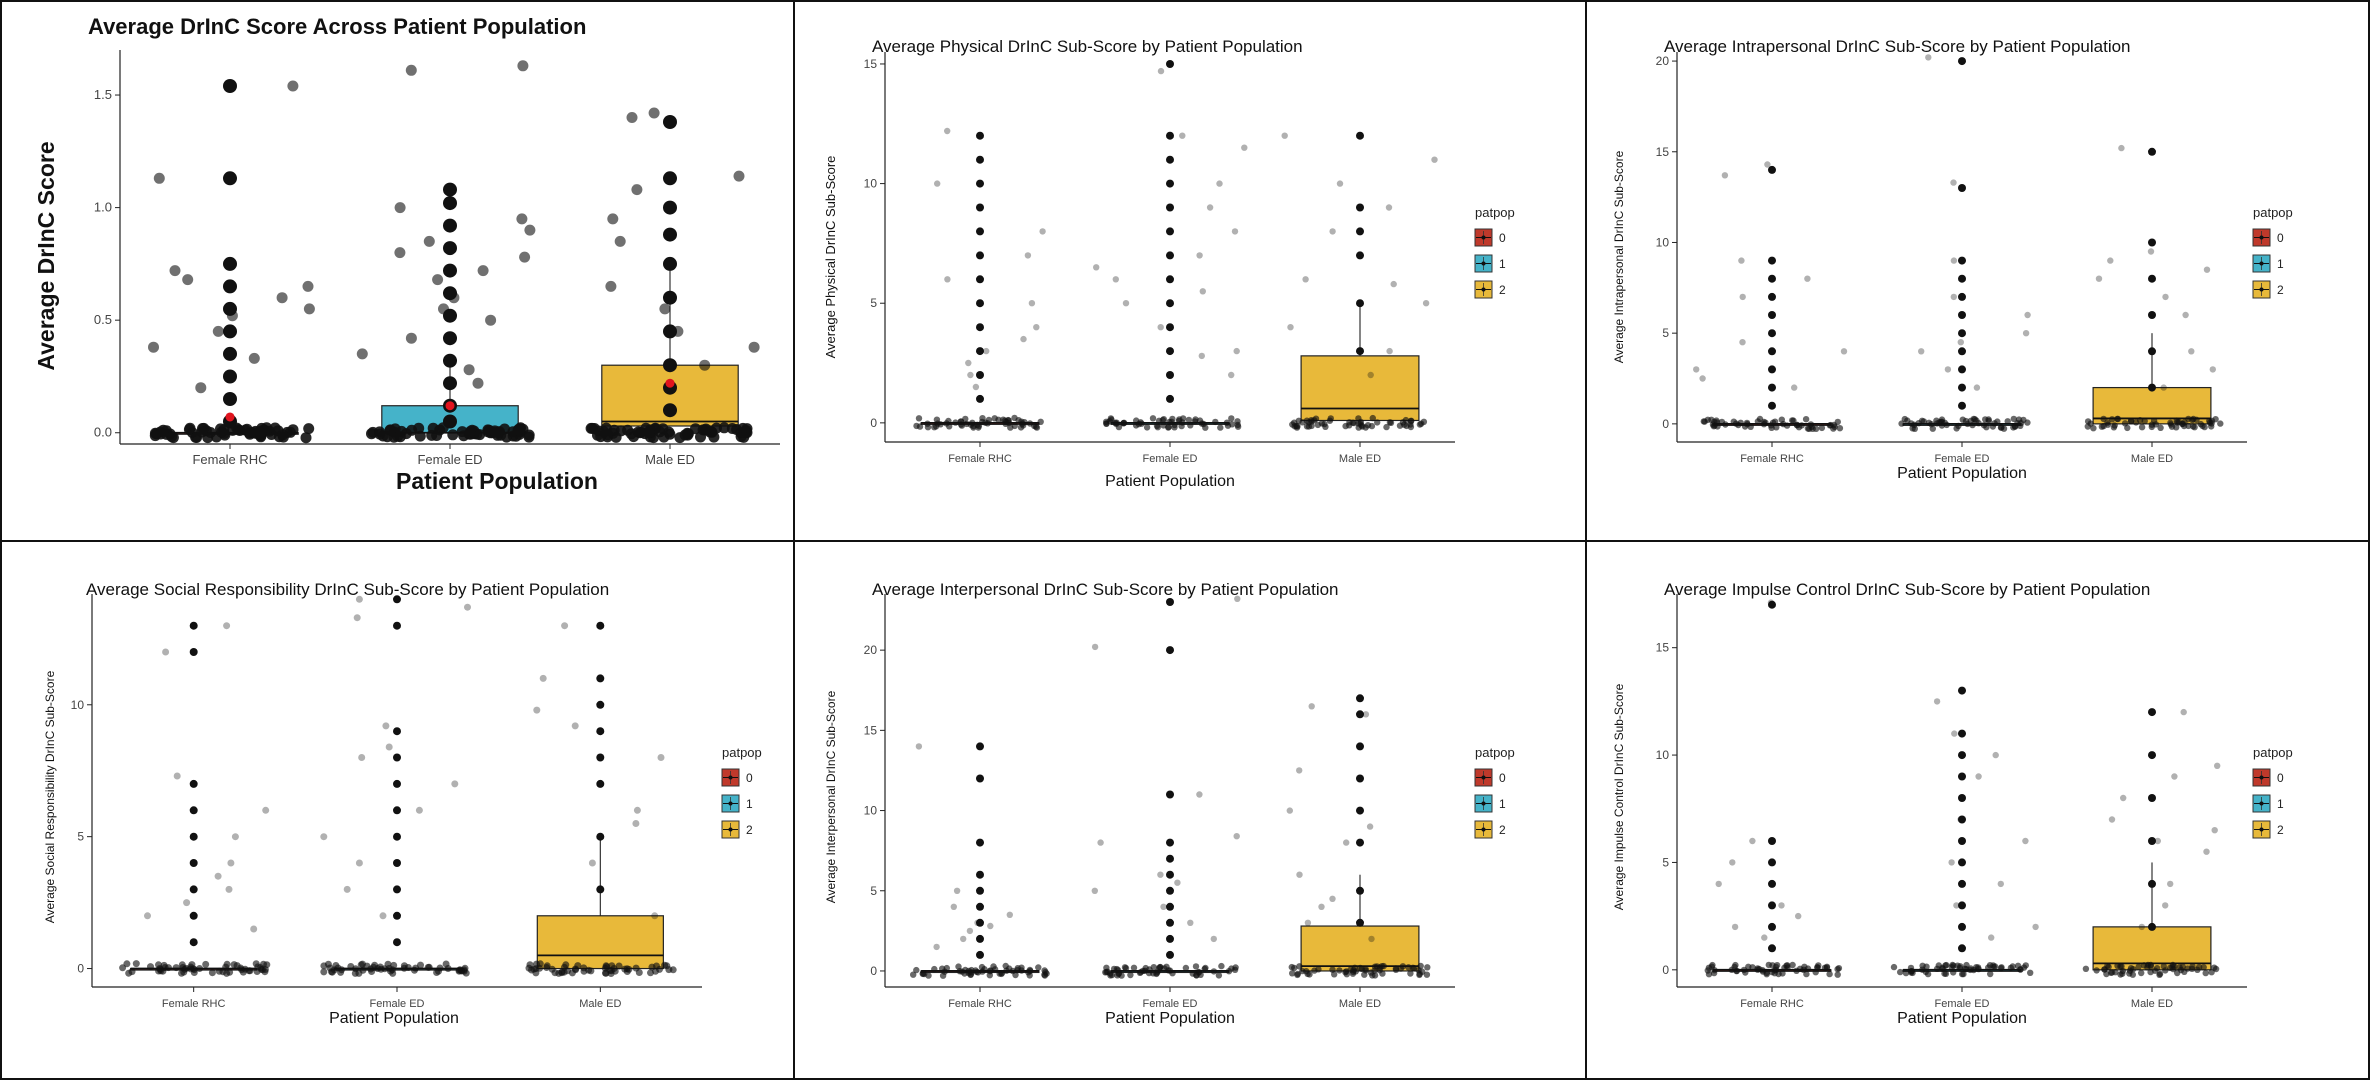 The image size is (2370, 1080). What do you see at coordinates (1483, 777) in the screenshot?
I see `legend-swatch-point` at bounding box center [1483, 777].